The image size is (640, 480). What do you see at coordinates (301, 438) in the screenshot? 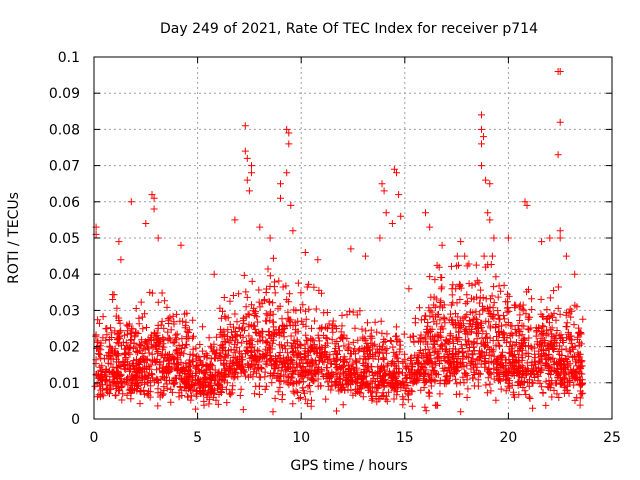
I see `x-tick-label: 10` at bounding box center [301, 438].